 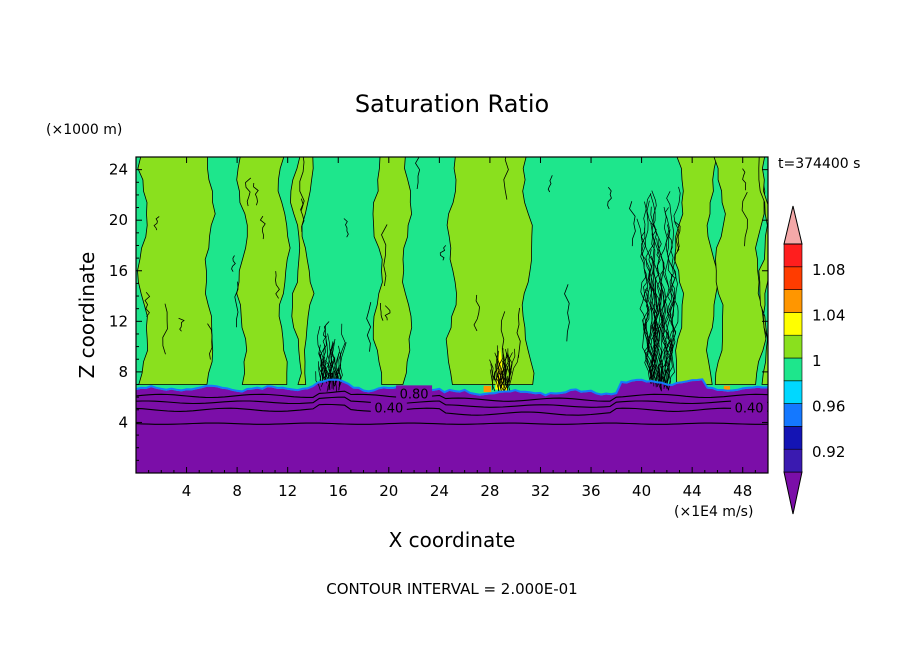 I want to click on contour-label: 0.40, so click(x=749, y=408).